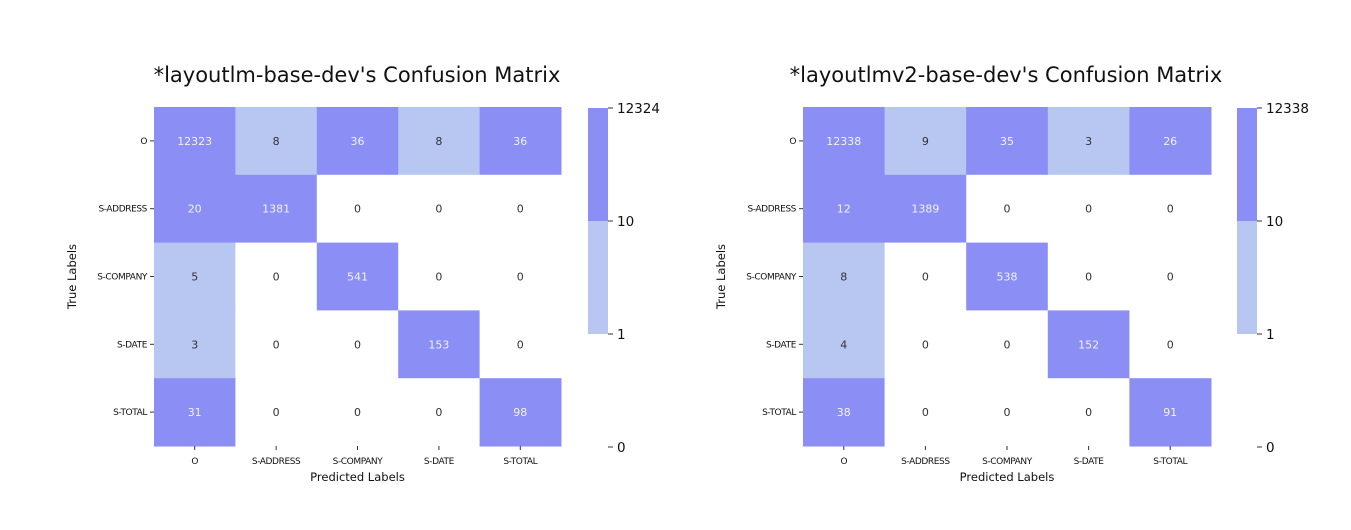  I want to click on x-tick-label: S-ADDRESS, so click(276, 462).